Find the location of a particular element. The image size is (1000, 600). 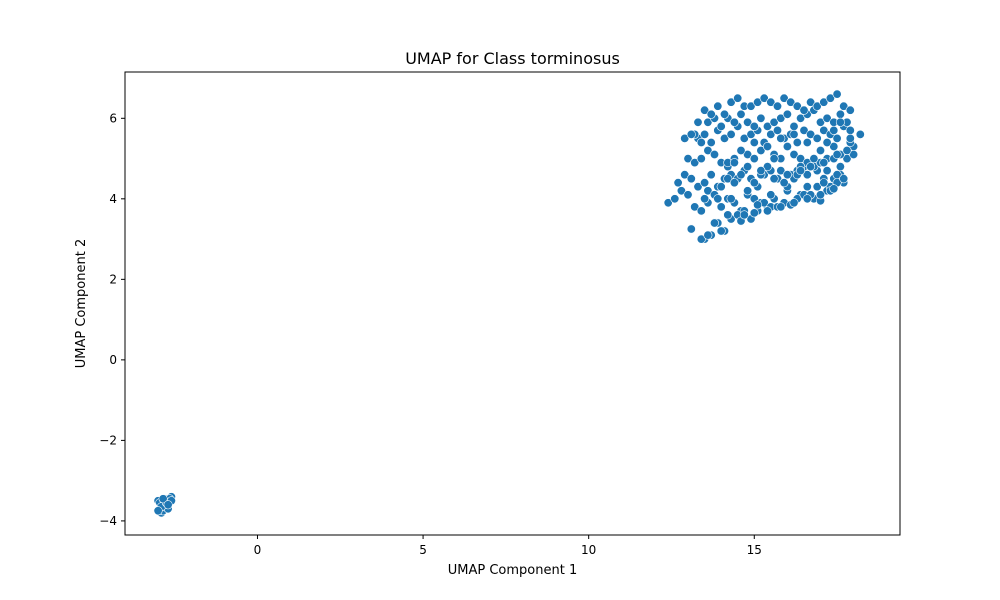

y-tick-label: 2 is located at coordinates (113, 279).